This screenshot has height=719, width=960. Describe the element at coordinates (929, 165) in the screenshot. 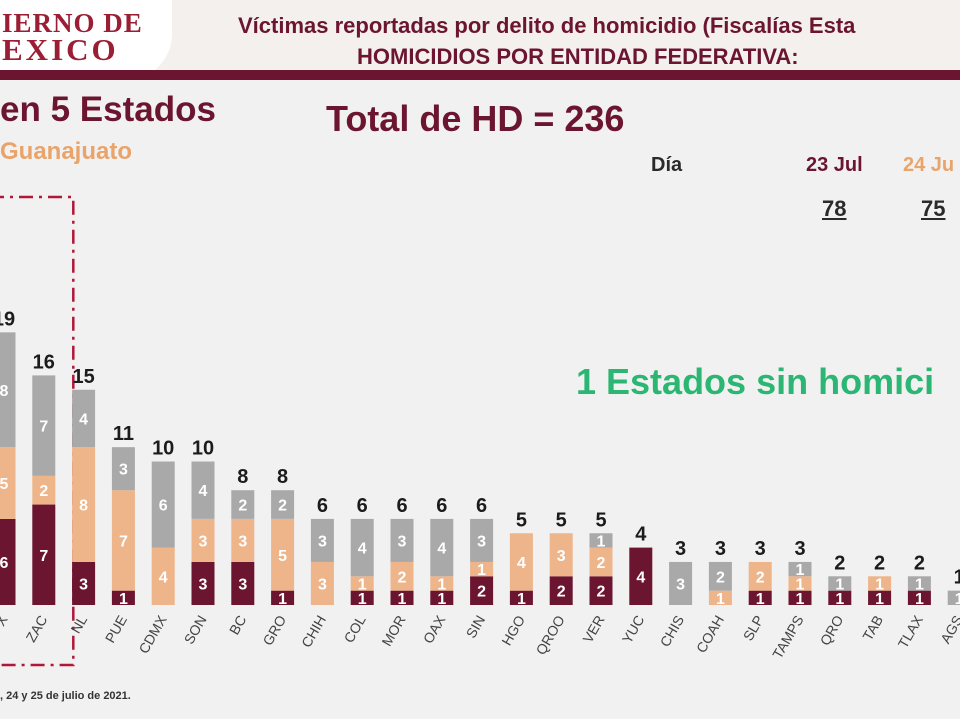

I see `date-2: 24 Ju` at that location.